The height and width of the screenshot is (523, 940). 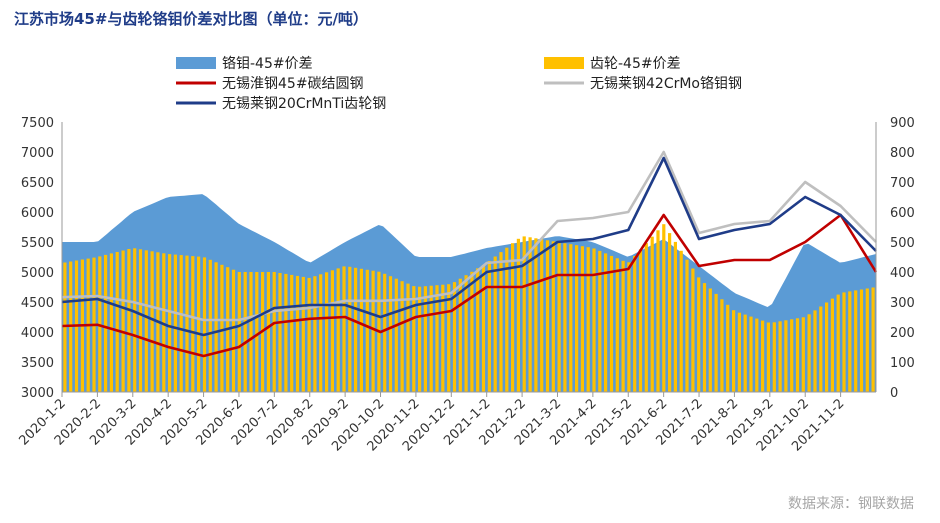 I want to click on right-tick-label: 0, so click(x=894, y=393).